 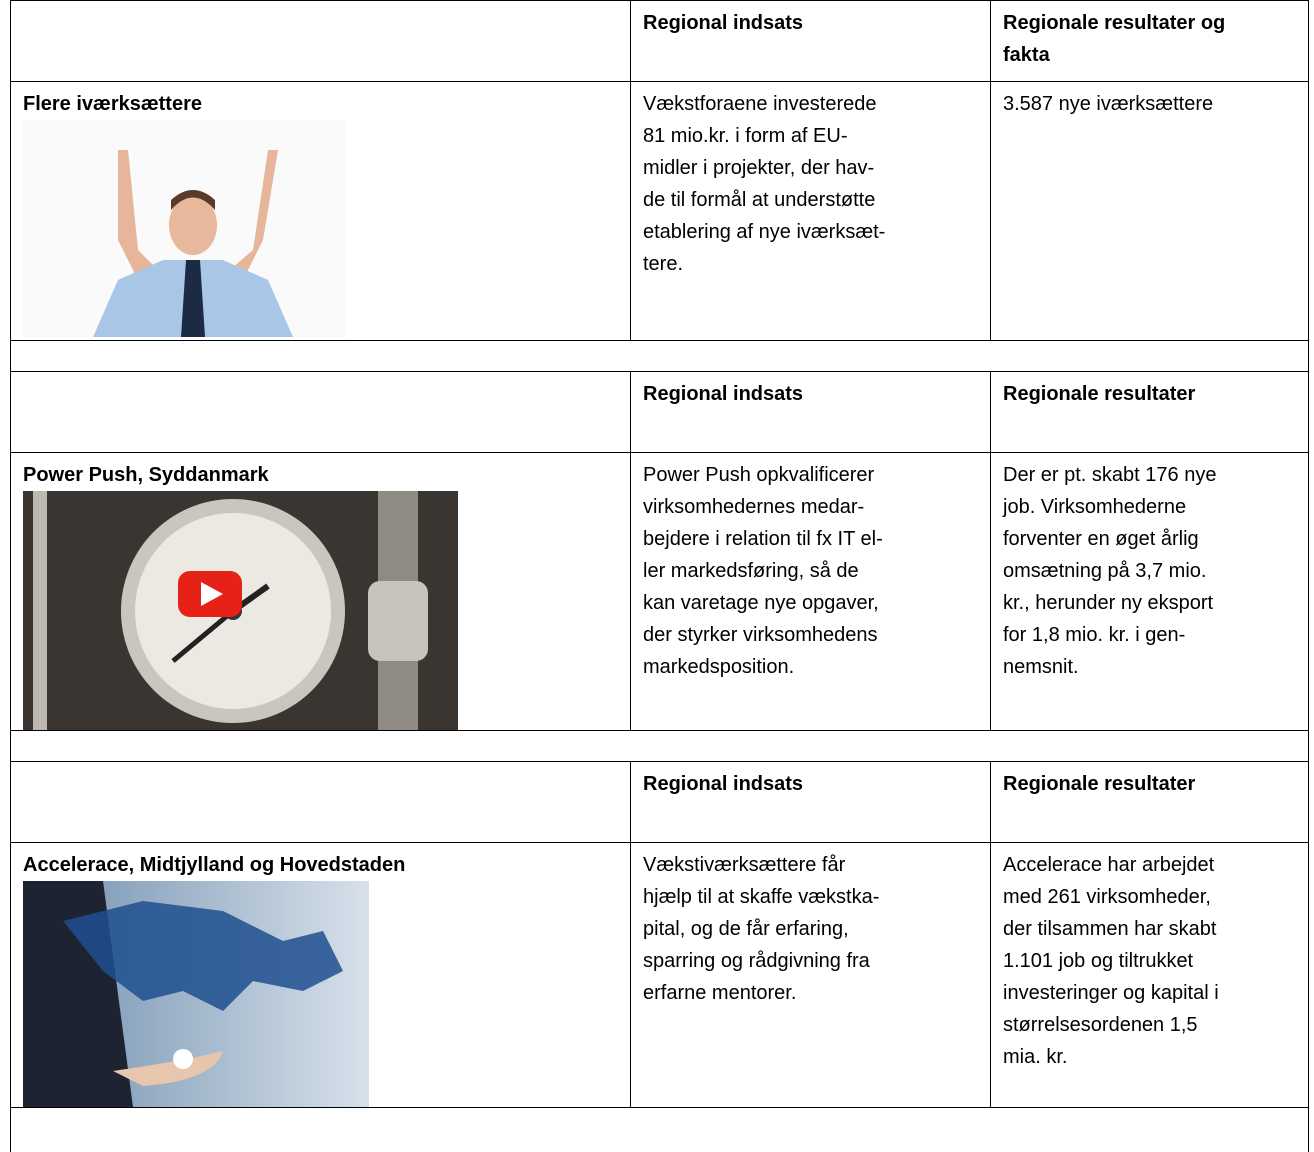 I want to click on text-line: der styrker virksomhedens, so click(x=810, y=635).